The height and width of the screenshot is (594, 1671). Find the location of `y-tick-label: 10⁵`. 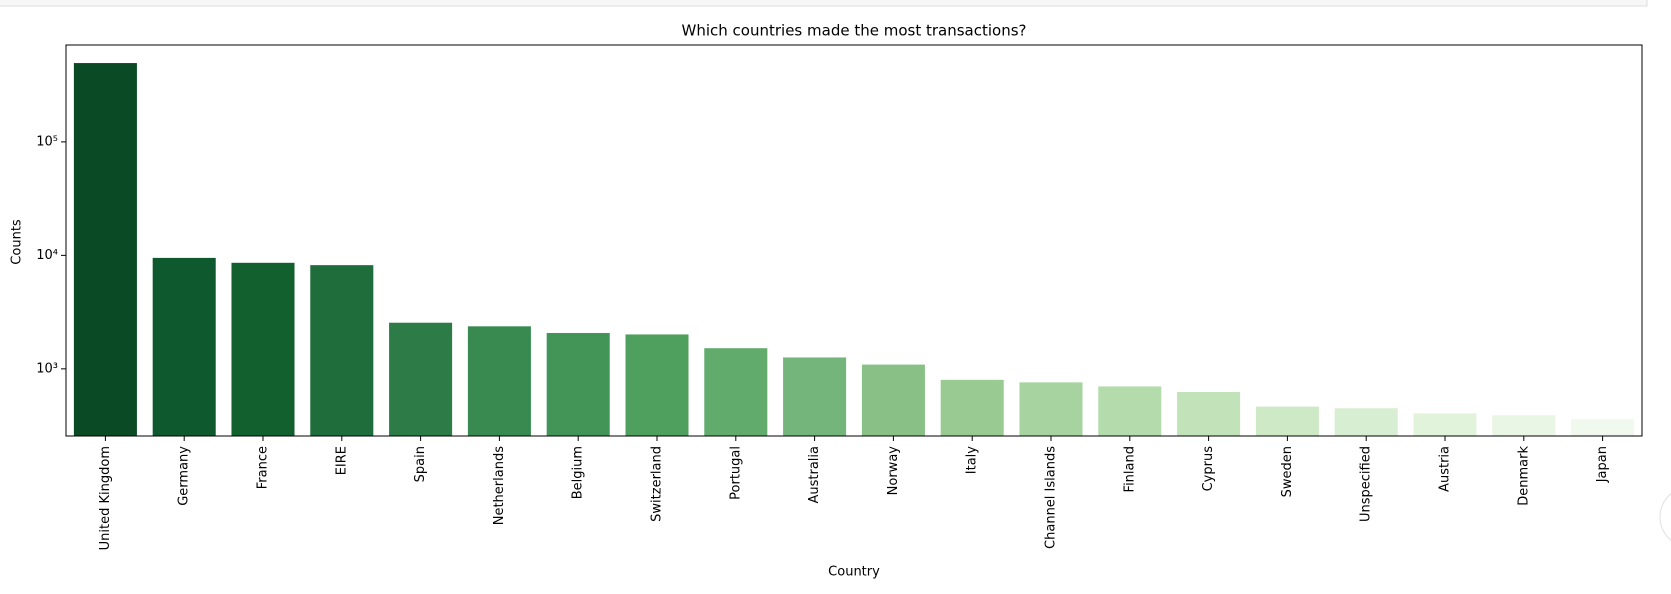

y-tick-label: 10⁵ is located at coordinates (47, 141).